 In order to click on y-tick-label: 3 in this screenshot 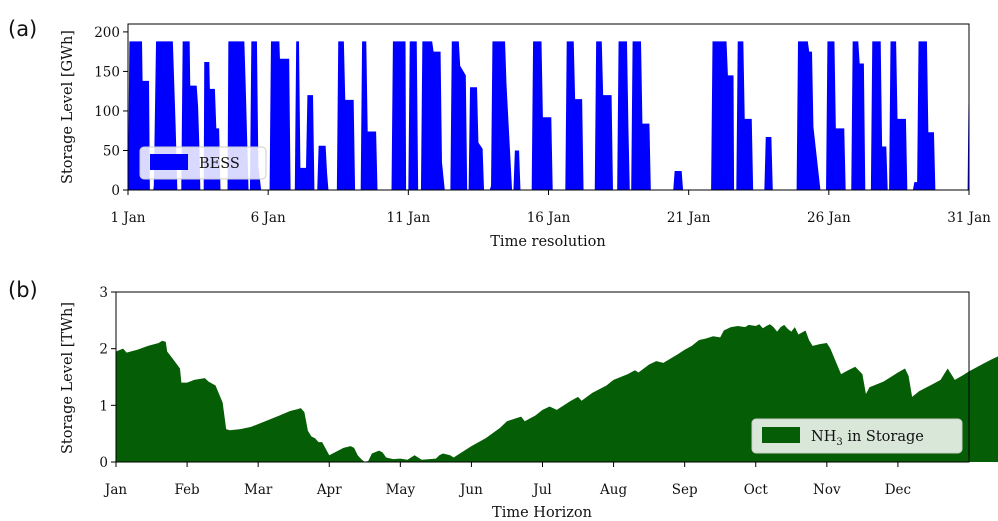, I will do `click(103, 293)`.